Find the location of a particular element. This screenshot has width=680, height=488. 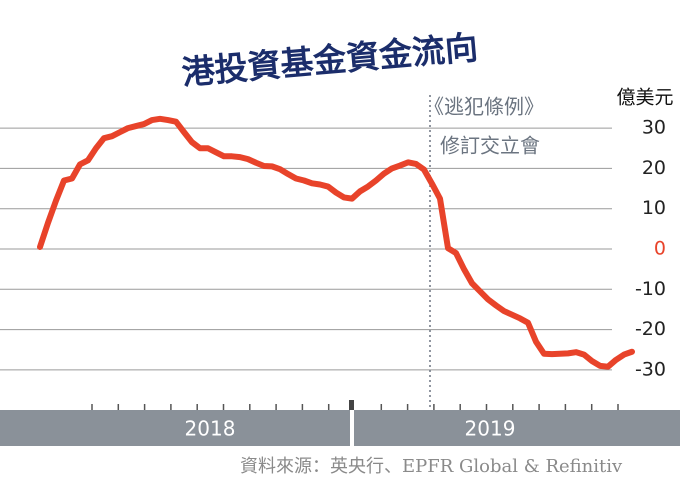

divider-tick is located at coordinates (351, 405).